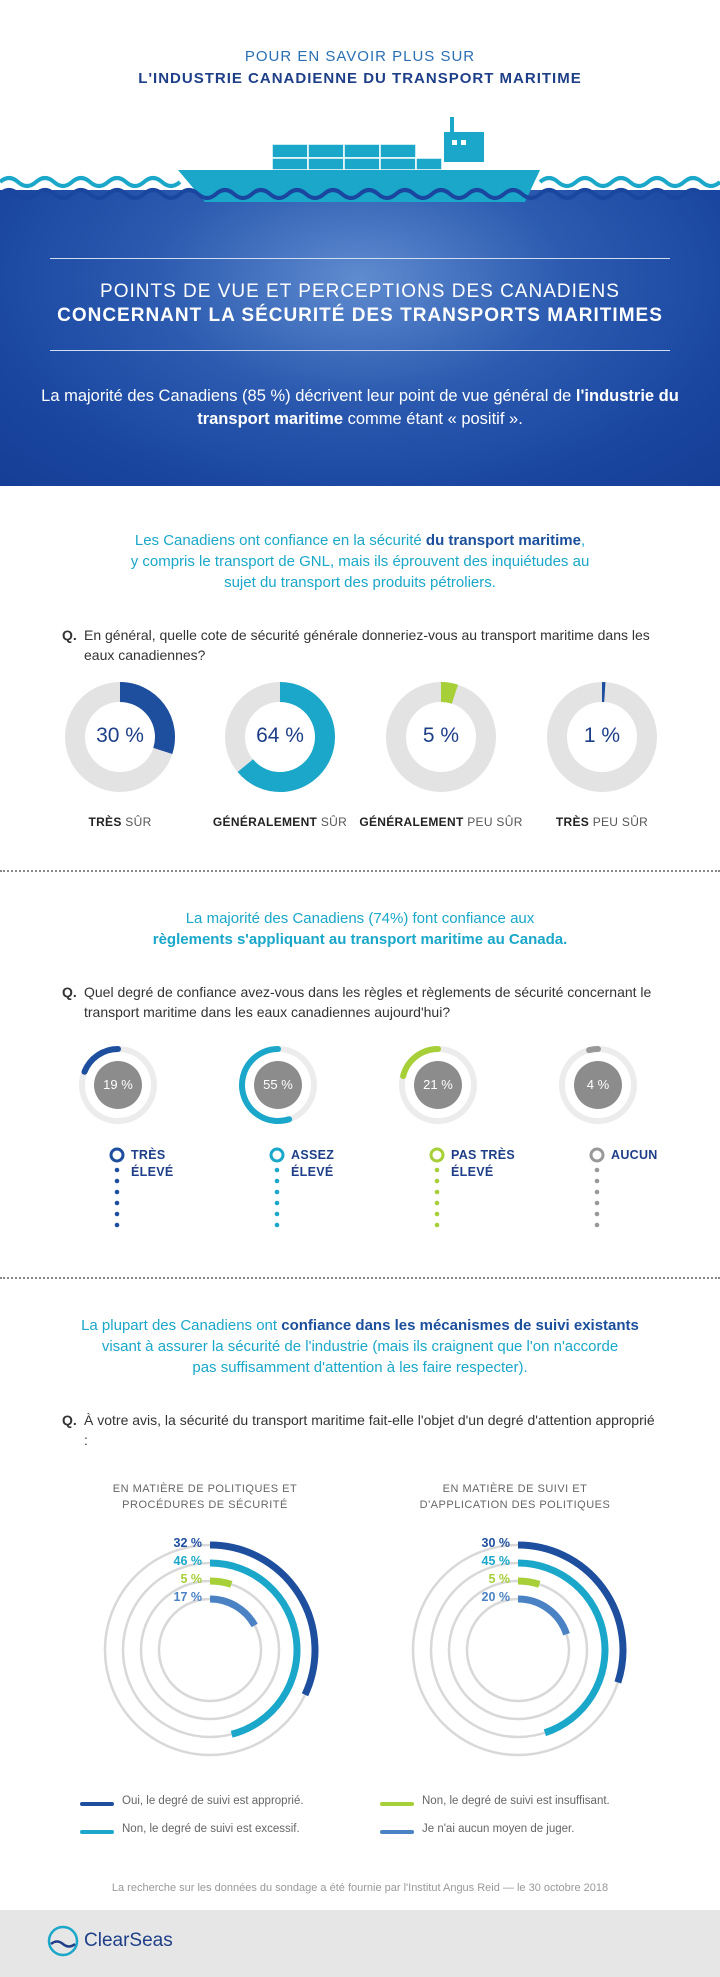  Describe the element at coordinates (211, 1829) in the screenshot. I see `legend-label: Non, le degré de suivi est excessif.` at that location.